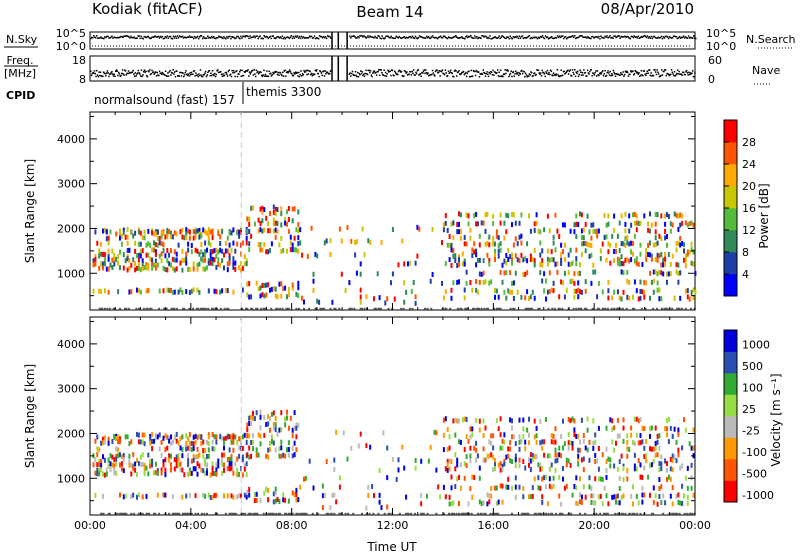 This screenshot has height=554, width=800. Describe the element at coordinates (721, 46) in the screenshot. I see `nsearch-tick-bottom: 10^0` at that location.